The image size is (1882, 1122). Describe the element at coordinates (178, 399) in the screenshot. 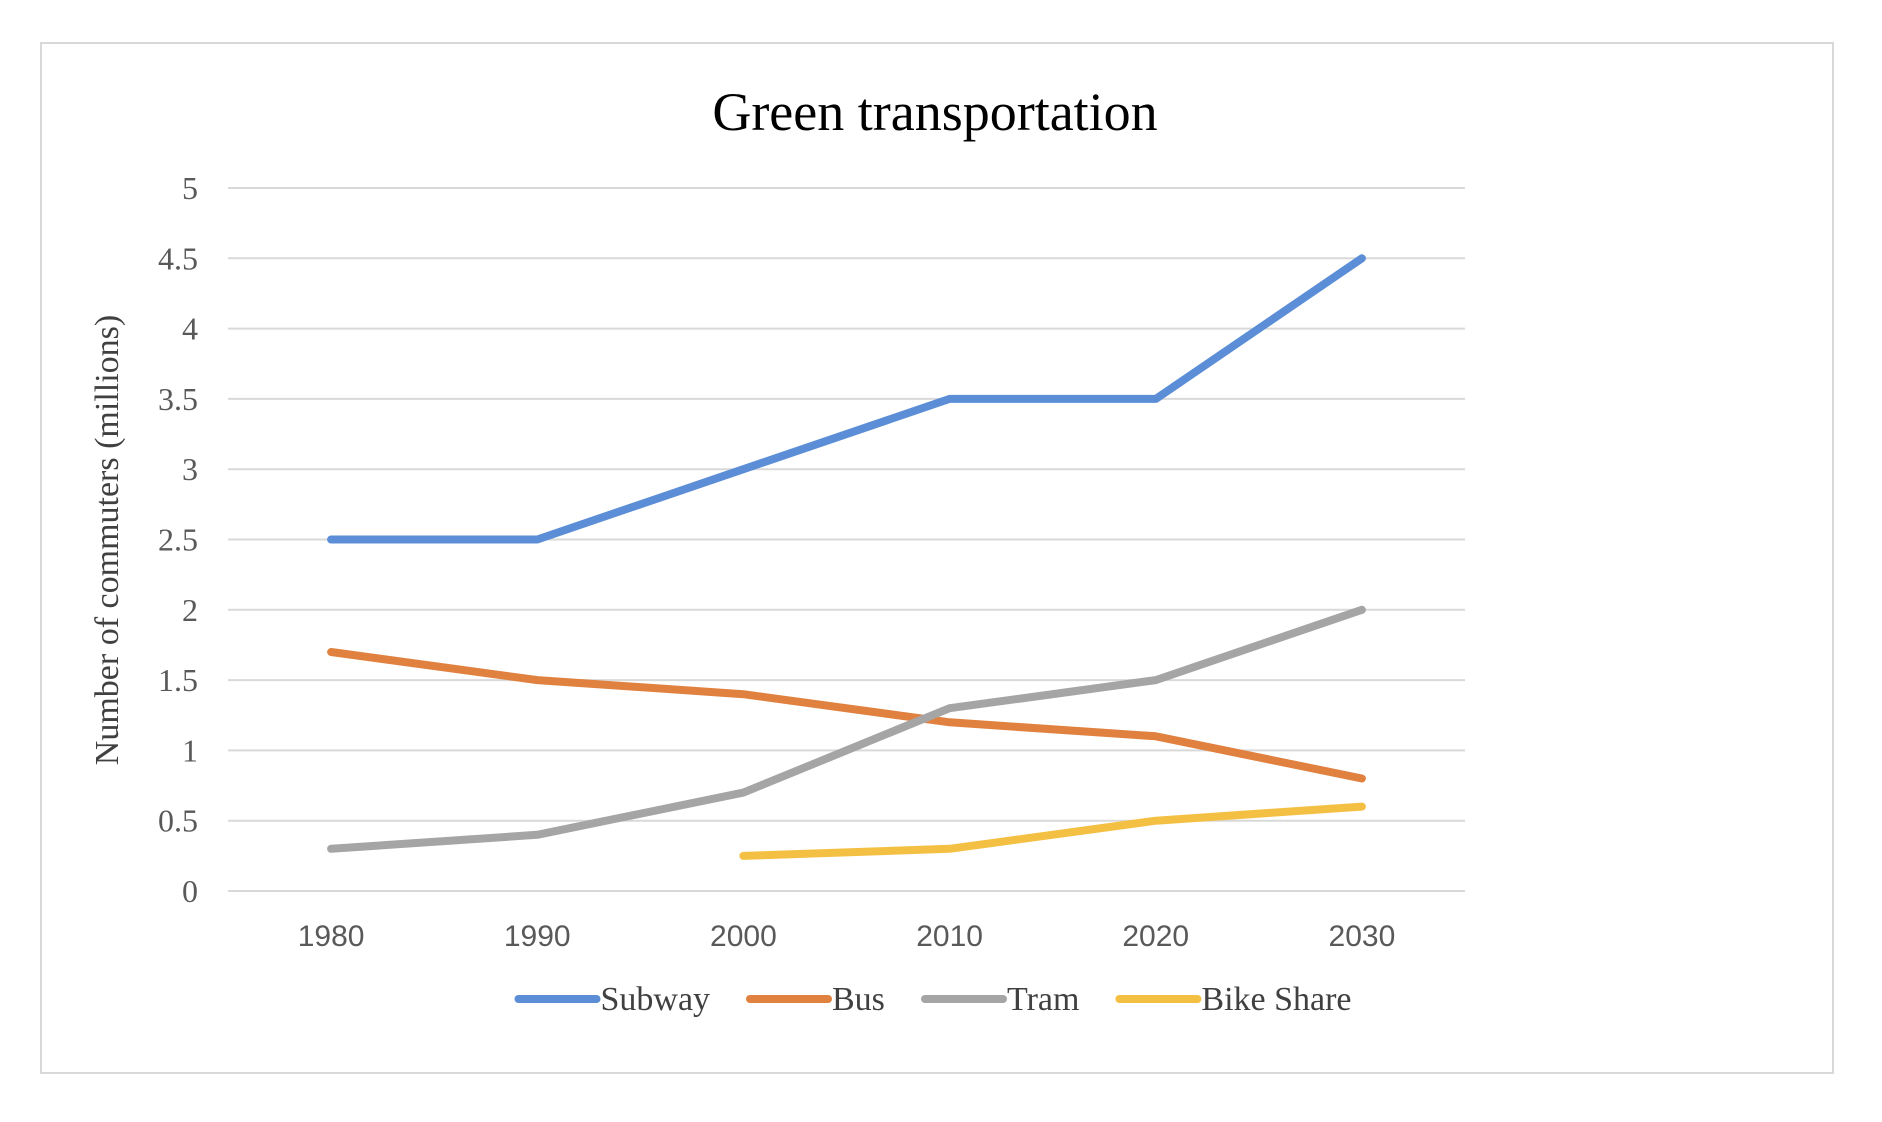

I see `y-tick-label: 3.5` at that location.